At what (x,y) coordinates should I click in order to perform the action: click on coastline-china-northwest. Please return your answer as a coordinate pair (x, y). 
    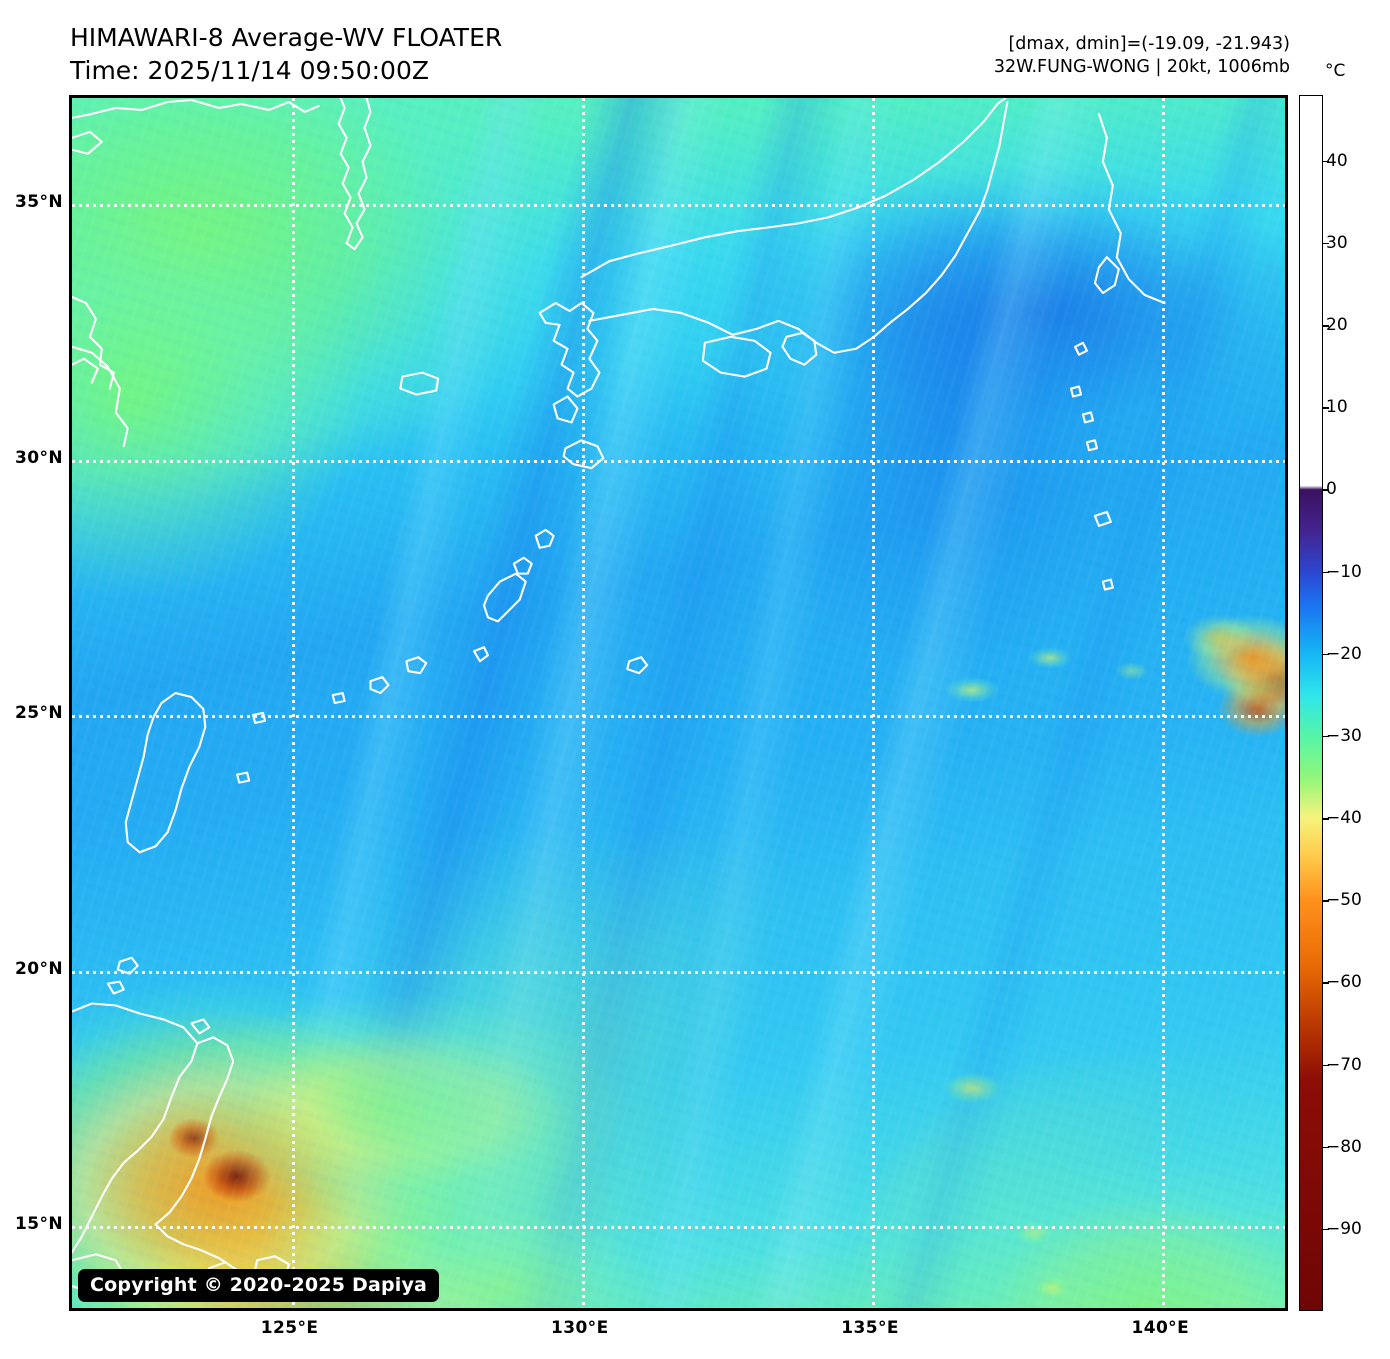
    Looking at the image, I should click on (196, 108).